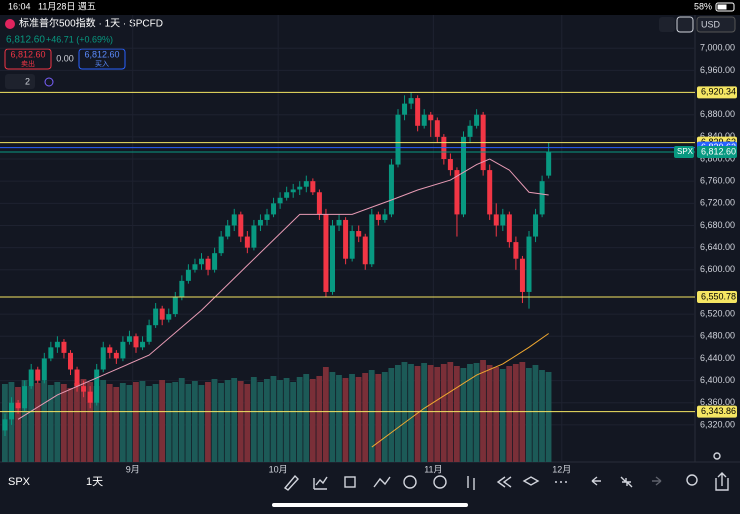  What do you see at coordinates (722, 481) in the screenshot?
I see `share-icon` at bounding box center [722, 481].